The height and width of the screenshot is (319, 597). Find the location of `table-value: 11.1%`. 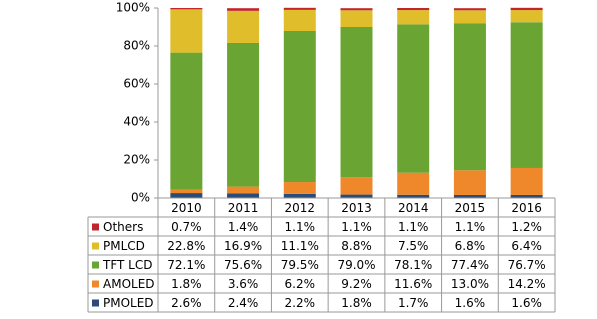

table-value: 11.1% is located at coordinates (300, 246).